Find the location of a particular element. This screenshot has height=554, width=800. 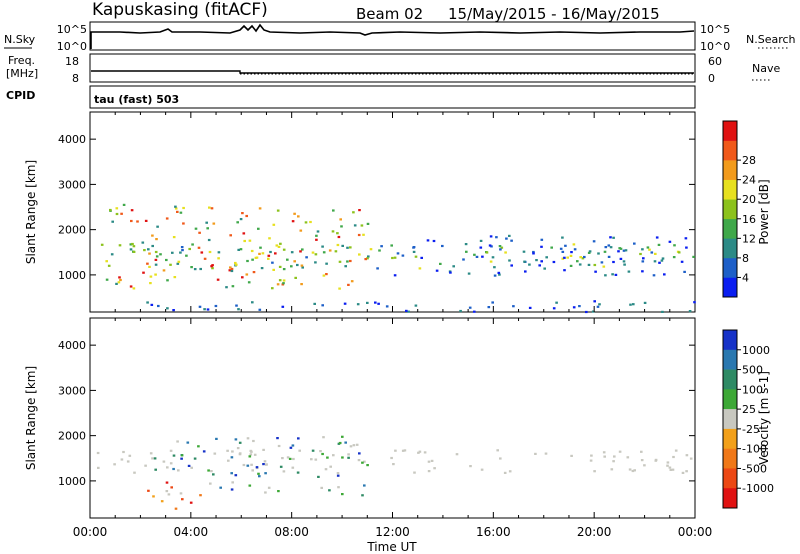

nsky-tick-top: 10^5 is located at coordinates (72, 29).